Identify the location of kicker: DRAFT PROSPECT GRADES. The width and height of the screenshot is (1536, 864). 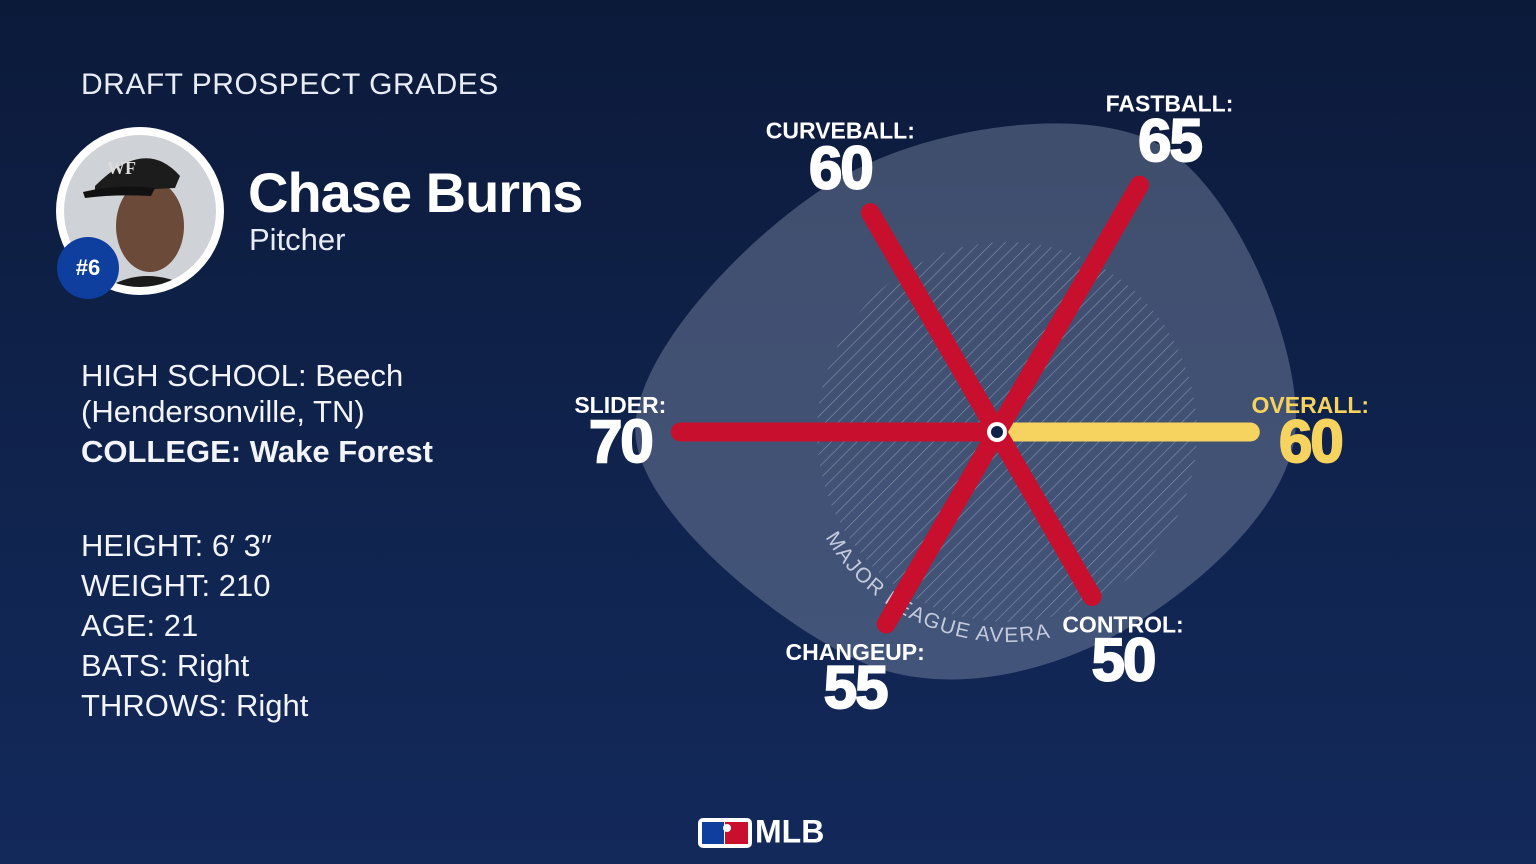
(290, 84).